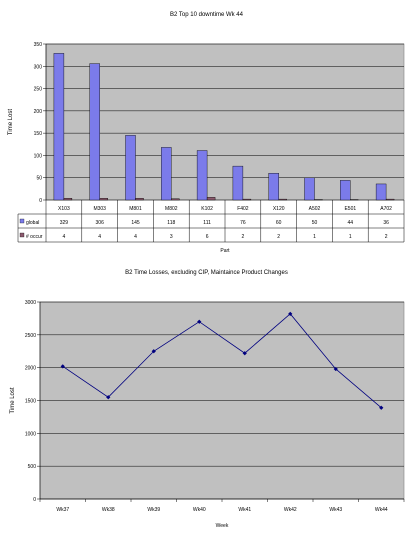 The width and height of the screenshot is (413, 549). Describe the element at coordinates (135, 209) in the screenshot. I see `category-label: M801` at that location.